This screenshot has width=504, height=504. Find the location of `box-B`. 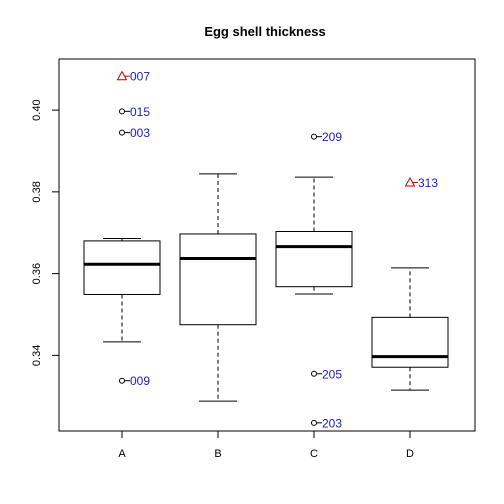

box-B is located at coordinates (218, 287).